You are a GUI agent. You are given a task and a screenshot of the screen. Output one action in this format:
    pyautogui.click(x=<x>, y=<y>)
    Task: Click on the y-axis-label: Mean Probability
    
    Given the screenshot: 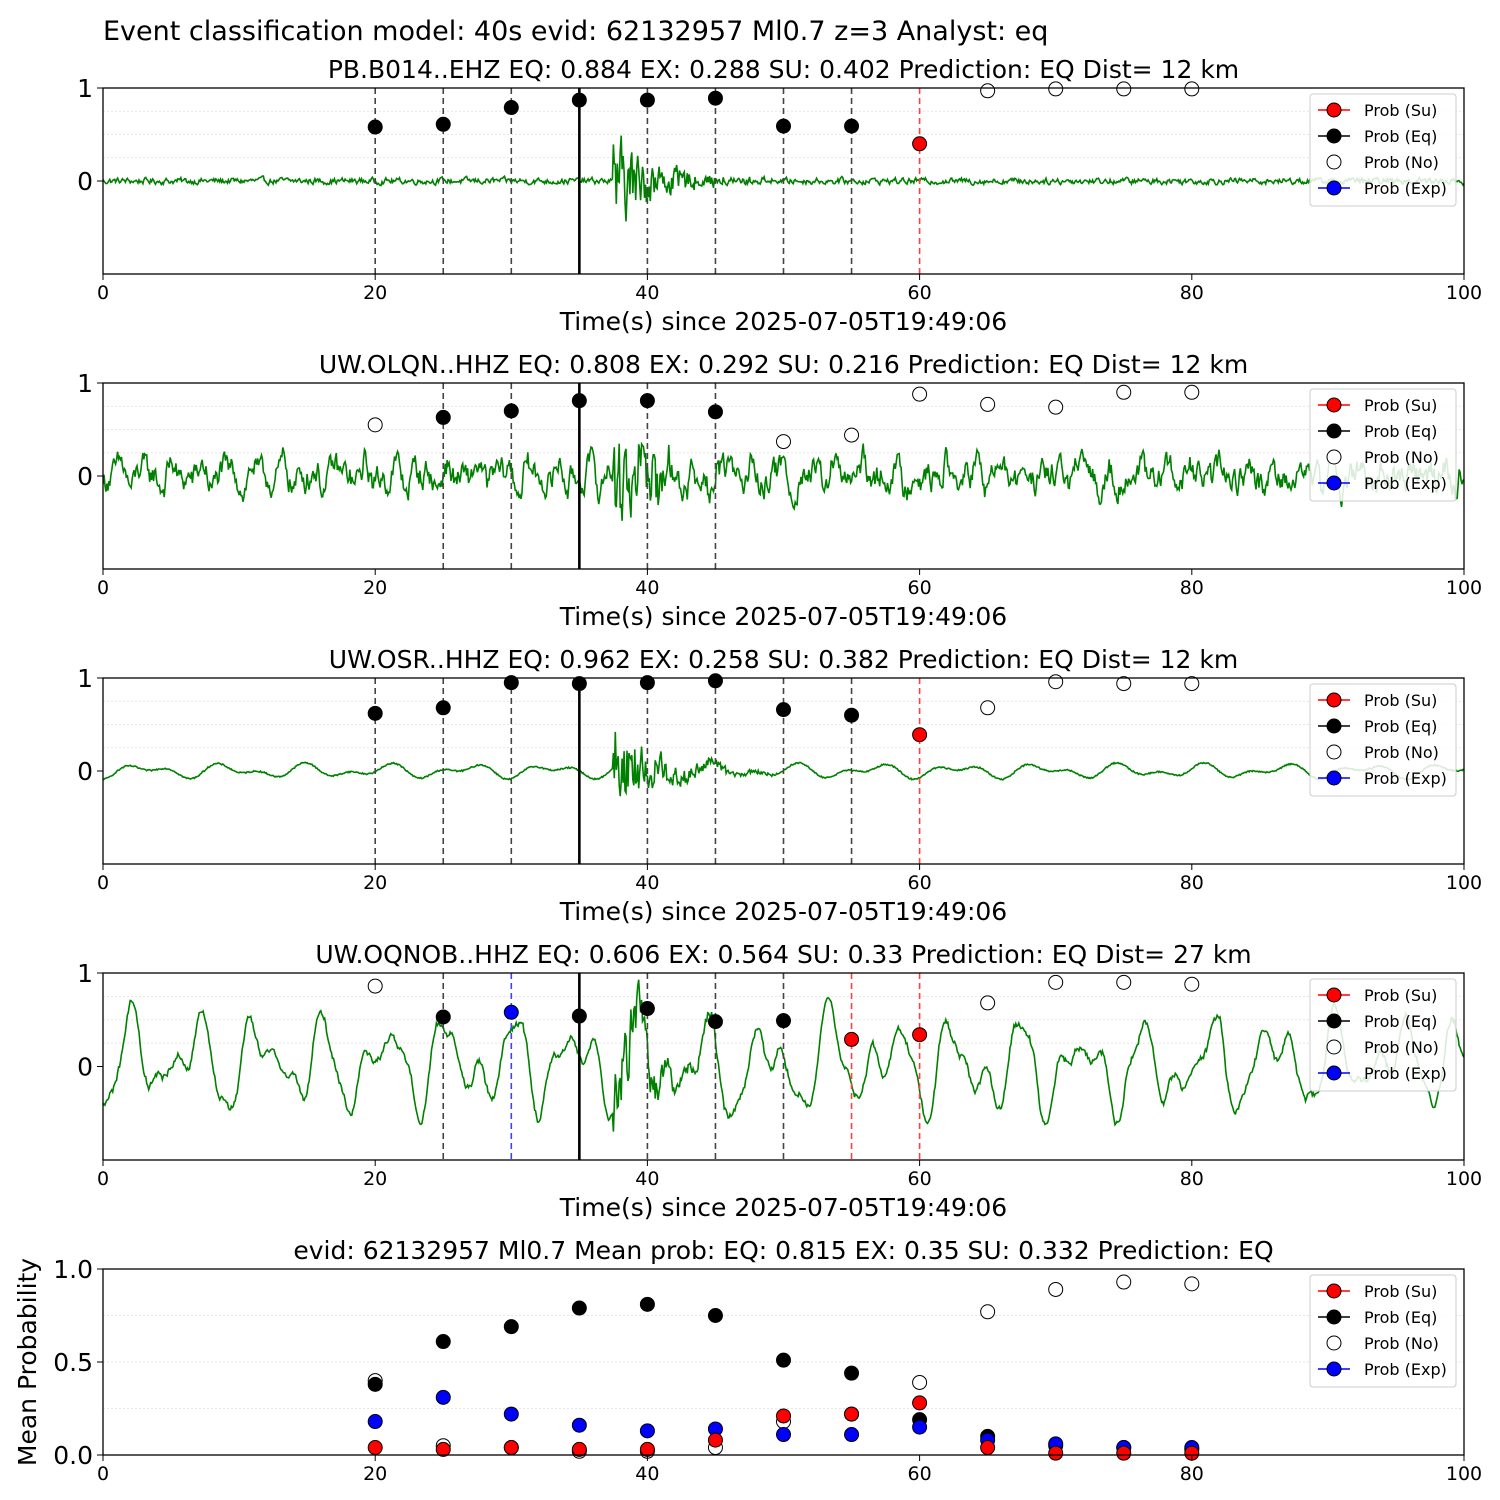 What is the action you would take?
    pyautogui.click(x=27, y=1362)
    